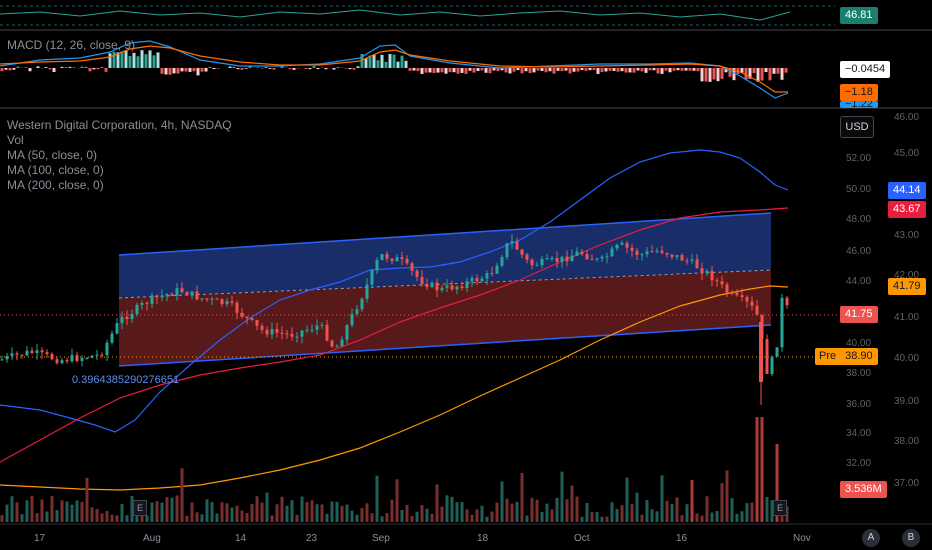 The image size is (932, 550). I want to click on price-axis-inner-tick: 44.00, so click(859, 281).